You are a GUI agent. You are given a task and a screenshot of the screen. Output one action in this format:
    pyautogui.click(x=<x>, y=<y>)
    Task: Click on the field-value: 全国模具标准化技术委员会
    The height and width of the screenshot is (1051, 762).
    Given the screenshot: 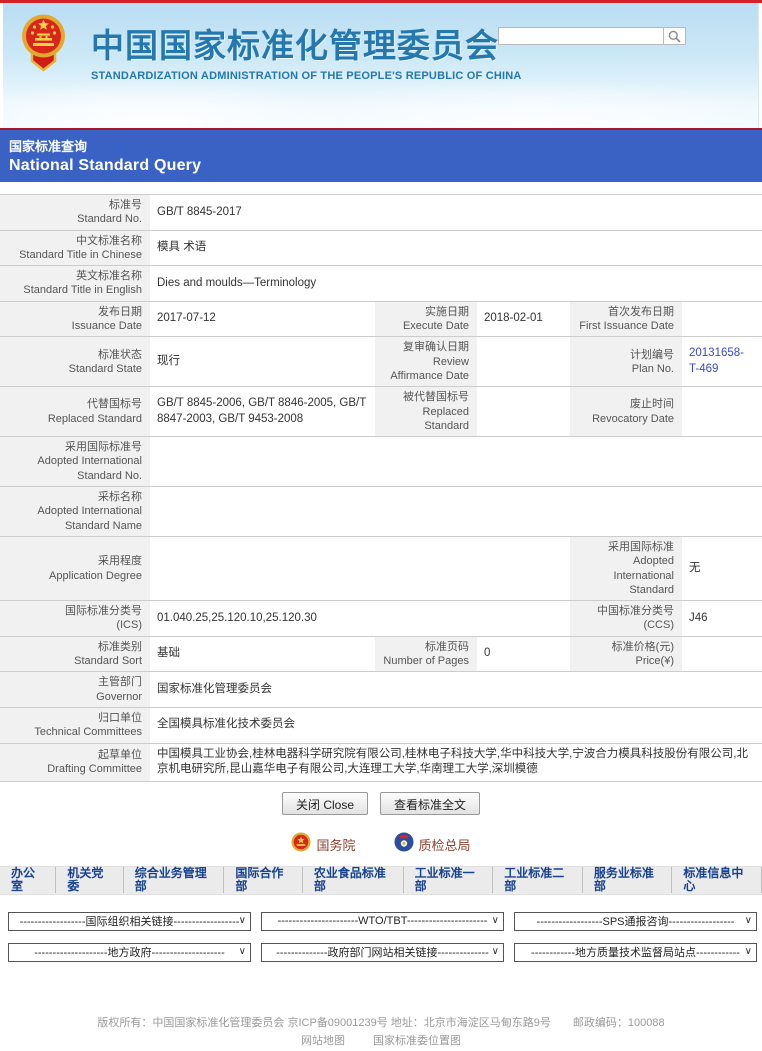 What is the action you would take?
    pyautogui.click(x=226, y=724)
    